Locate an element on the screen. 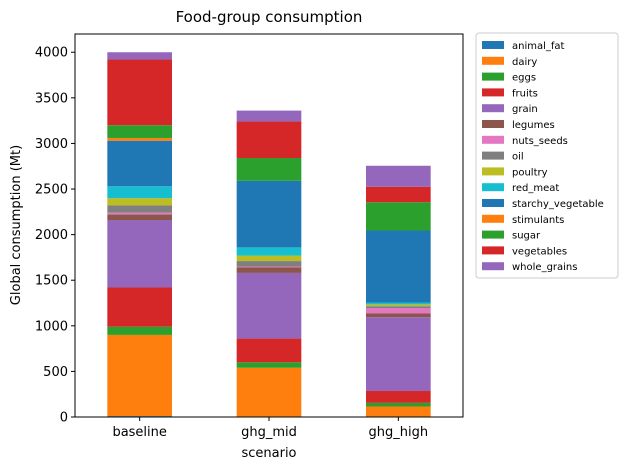 Image resolution: width=627 pixels, height=470 pixels. x-axis: baseline ghg_mid ghg_high is located at coordinates (270, 428).